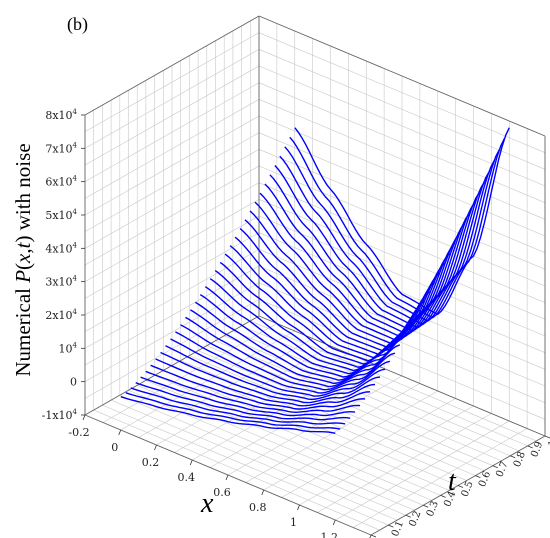  What do you see at coordinates (520, 459) in the screenshot?
I see `t-tick-label: 0.8` at bounding box center [520, 459].